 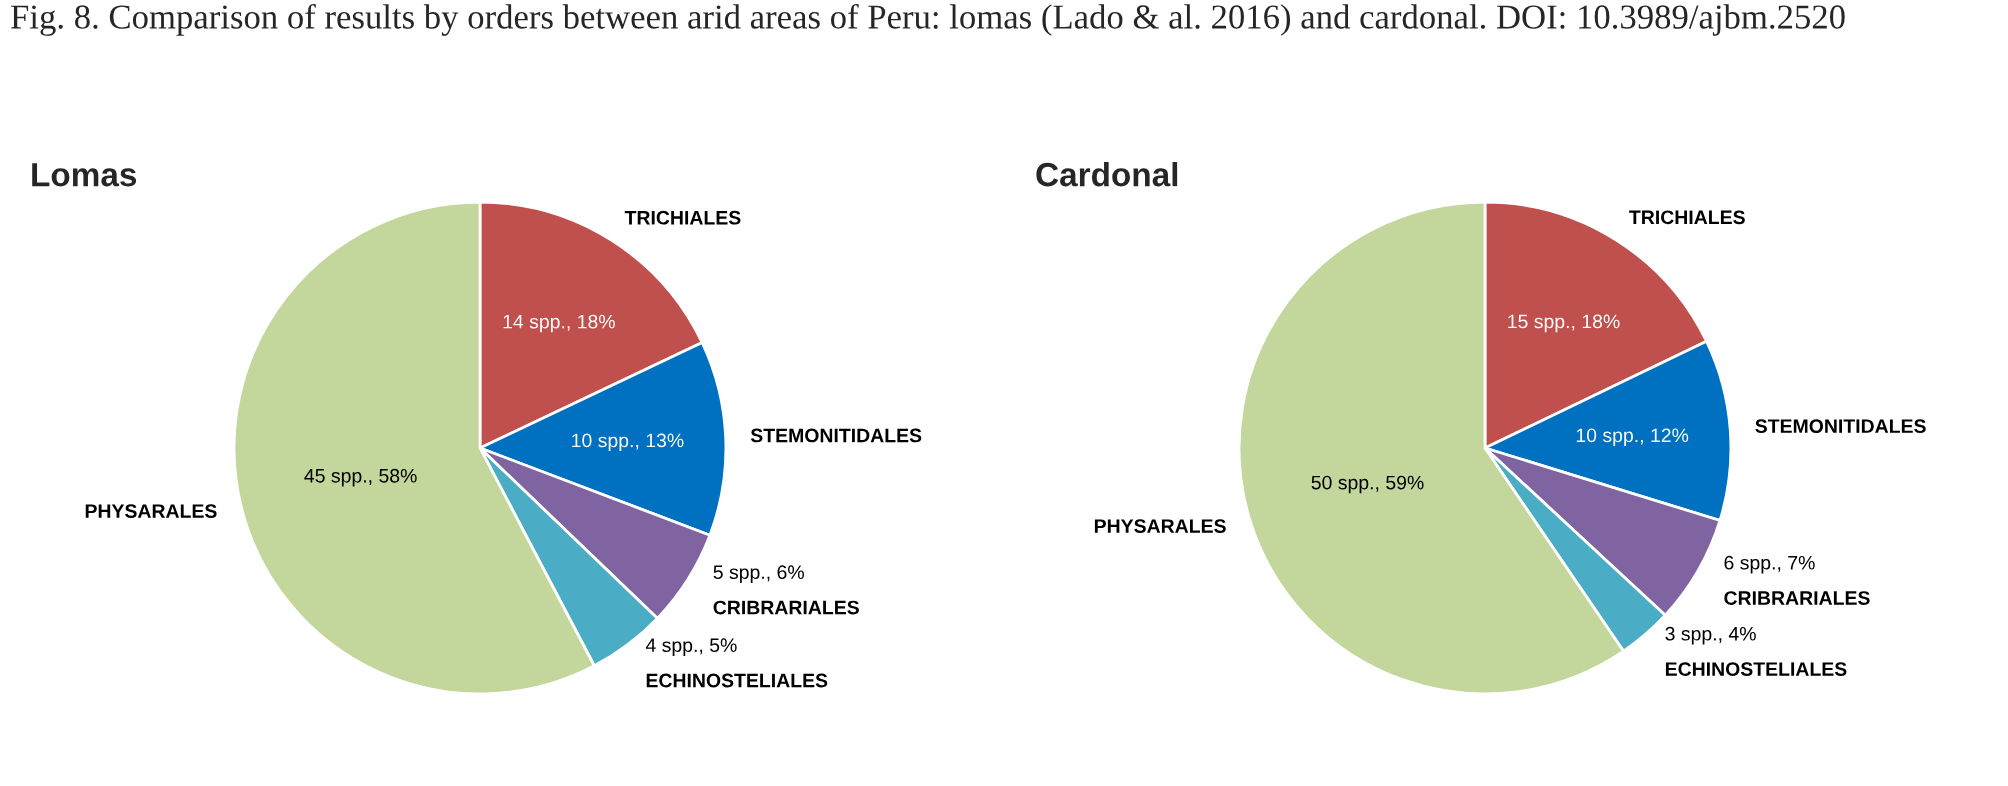 I want to click on data-label: 5 spp., 6%, so click(x=758, y=574).